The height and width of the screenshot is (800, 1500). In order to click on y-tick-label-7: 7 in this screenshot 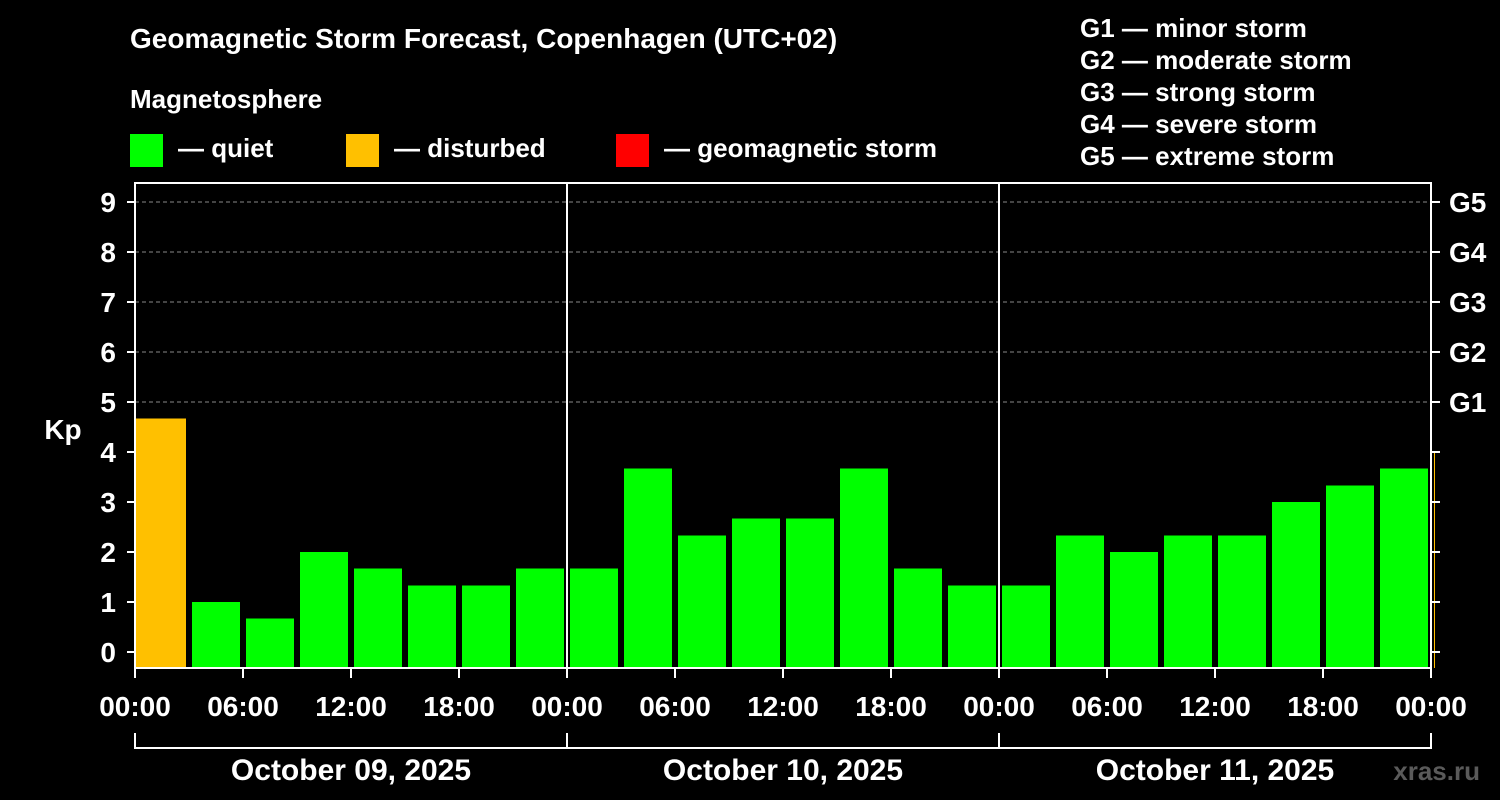, I will do `click(108, 302)`.